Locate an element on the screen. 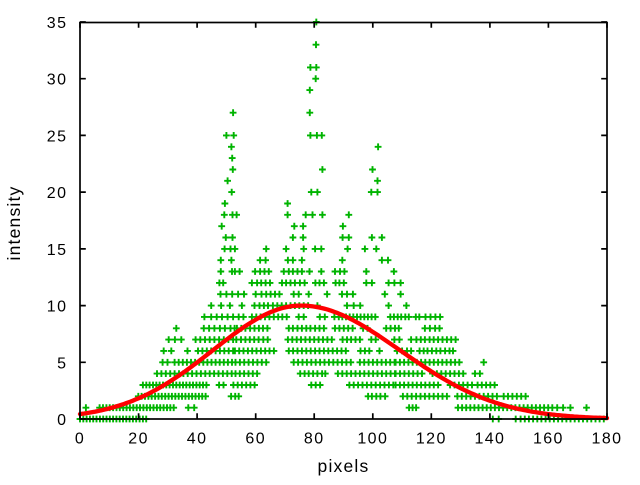 This screenshot has width=640, height=485. svg-text: 10 is located at coordinates (57, 307).